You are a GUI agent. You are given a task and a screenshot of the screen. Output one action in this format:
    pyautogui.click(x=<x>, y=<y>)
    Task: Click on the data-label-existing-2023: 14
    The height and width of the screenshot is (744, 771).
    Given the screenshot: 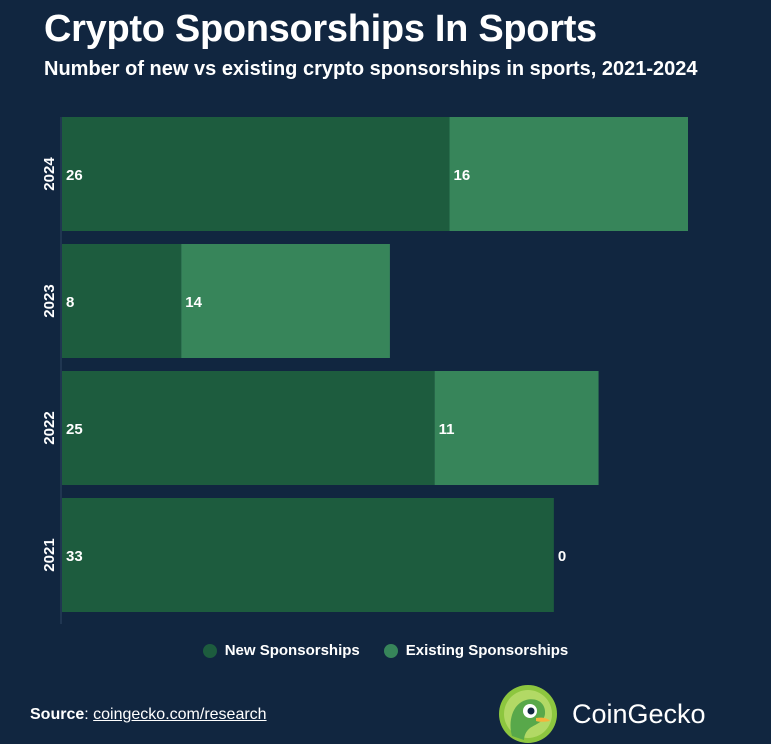 What is the action you would take?
    pyautogui.click(x=193, y=302)
    